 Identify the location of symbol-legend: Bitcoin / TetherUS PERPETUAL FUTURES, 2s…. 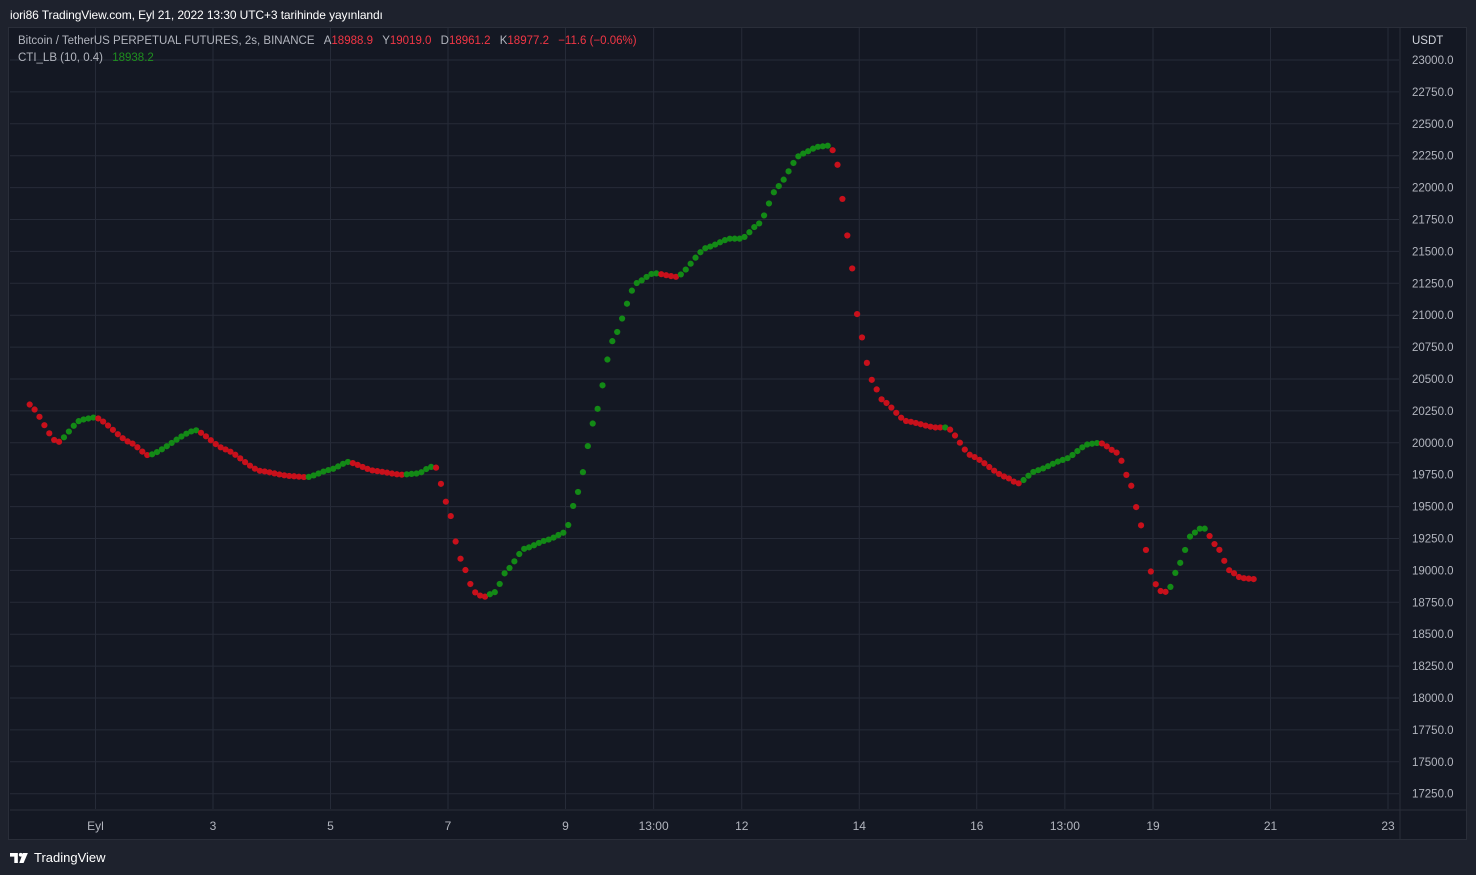
(327, 41).